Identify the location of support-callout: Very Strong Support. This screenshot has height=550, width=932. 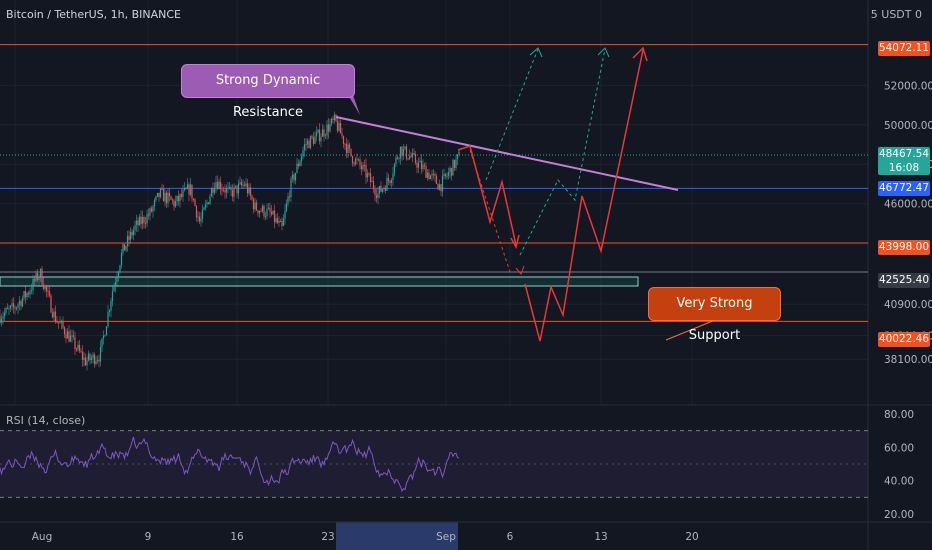
(714, 315).